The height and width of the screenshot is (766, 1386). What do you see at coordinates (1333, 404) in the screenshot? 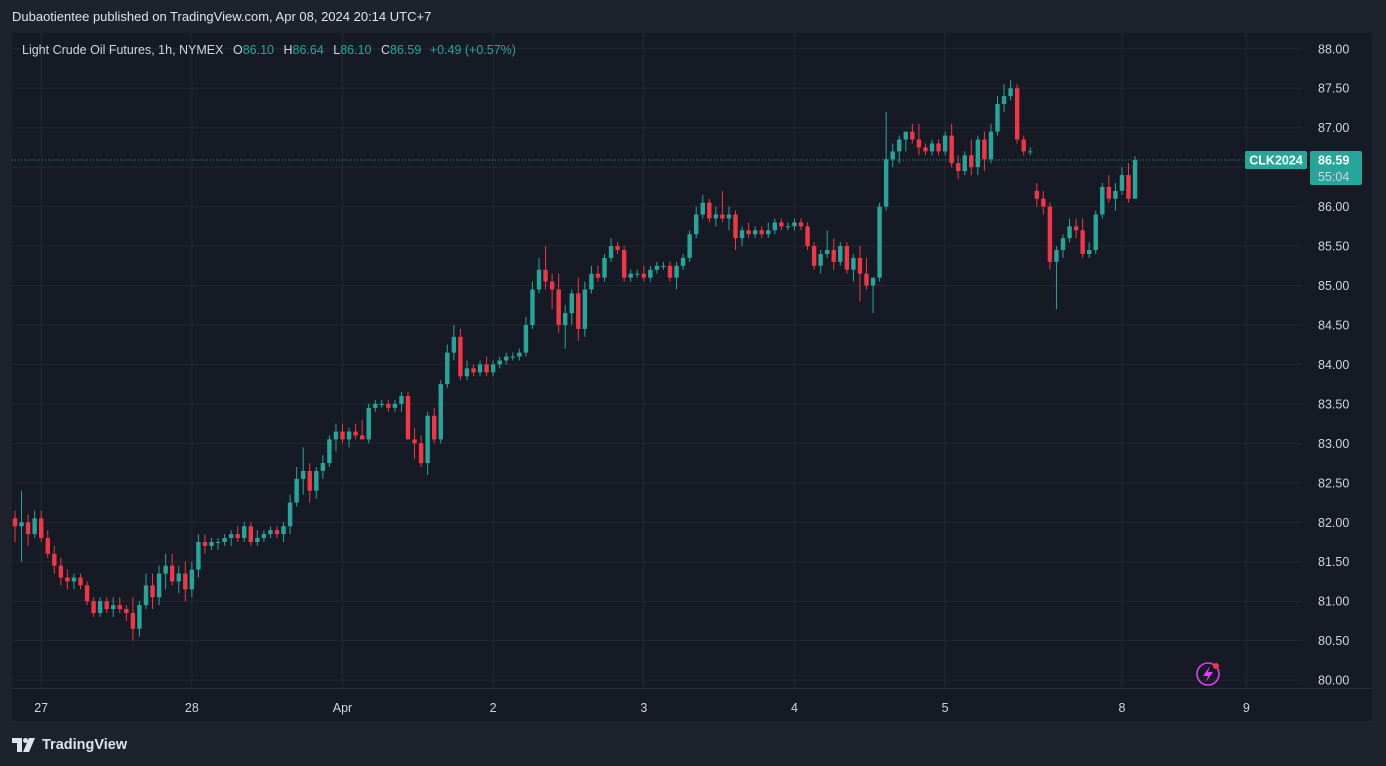
I see `y-tick-label: 83.50` at bounding box center [1333, 404].